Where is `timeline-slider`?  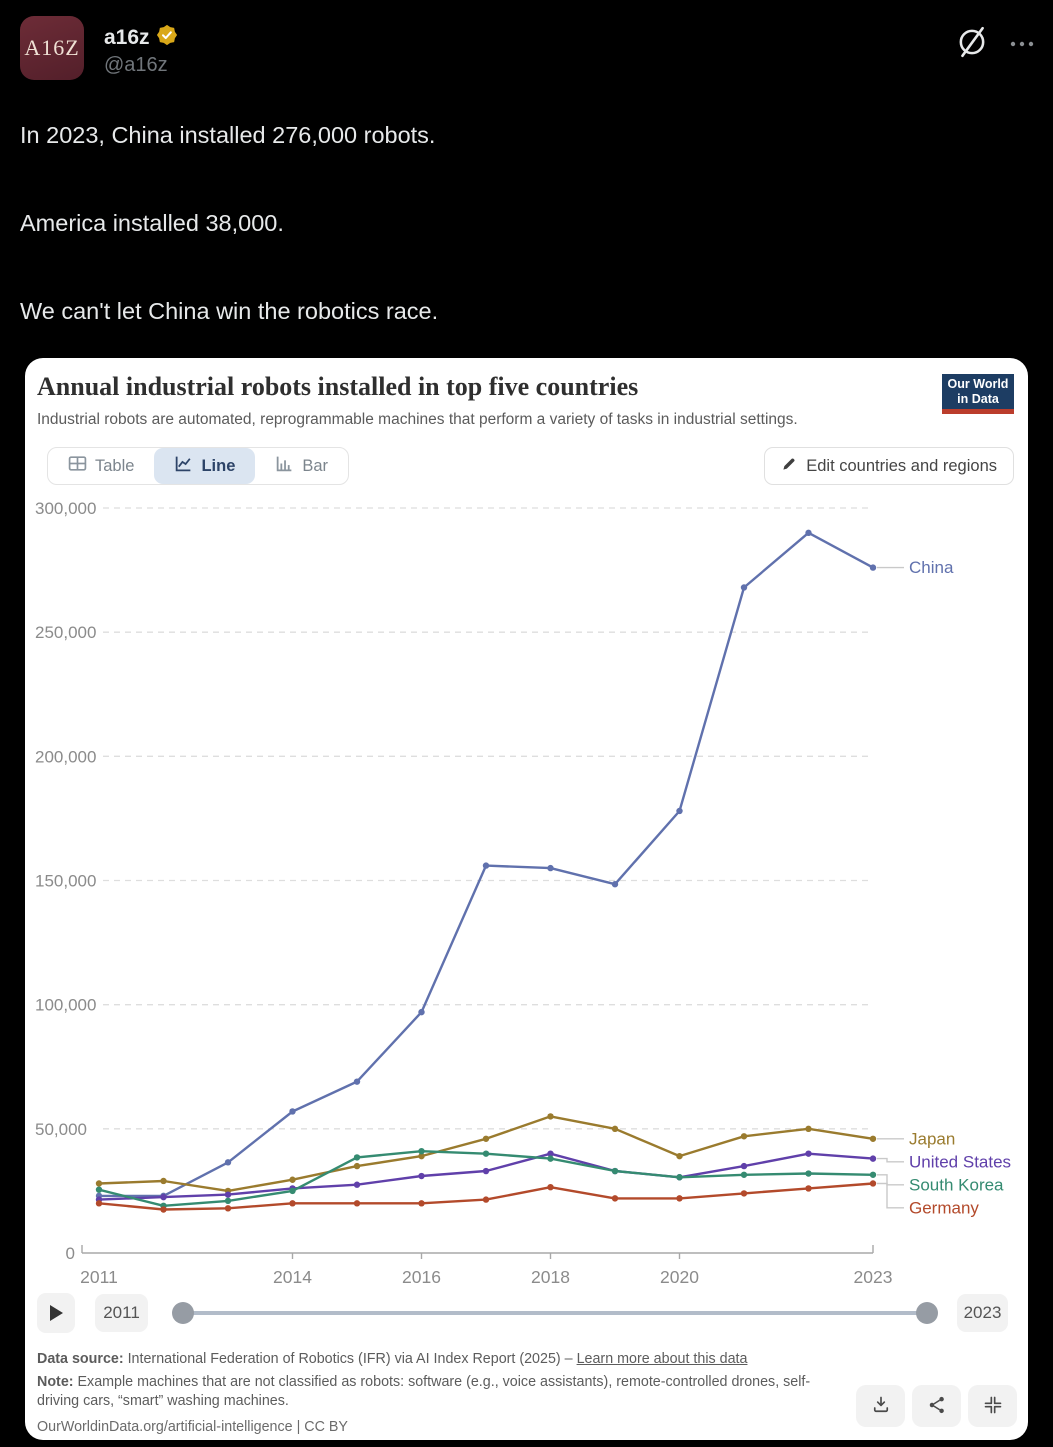
timeline-slider is located at coordinates (555, 1313).